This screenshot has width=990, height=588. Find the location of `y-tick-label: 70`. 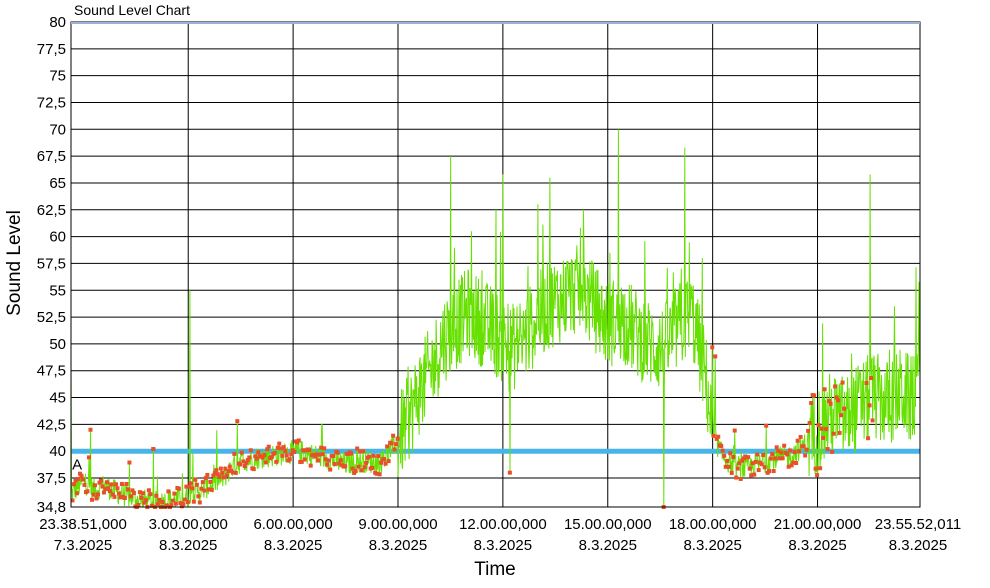

y-tick-label: 70 is located at coordinates (57, 129).